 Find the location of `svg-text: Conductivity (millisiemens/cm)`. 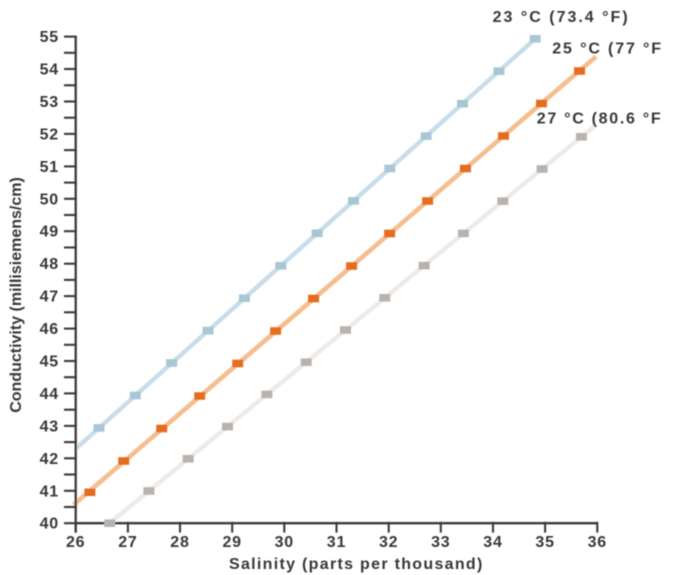

svg-text: Conductivity (millisiemens/cm) is located at coordinates (16, 295).